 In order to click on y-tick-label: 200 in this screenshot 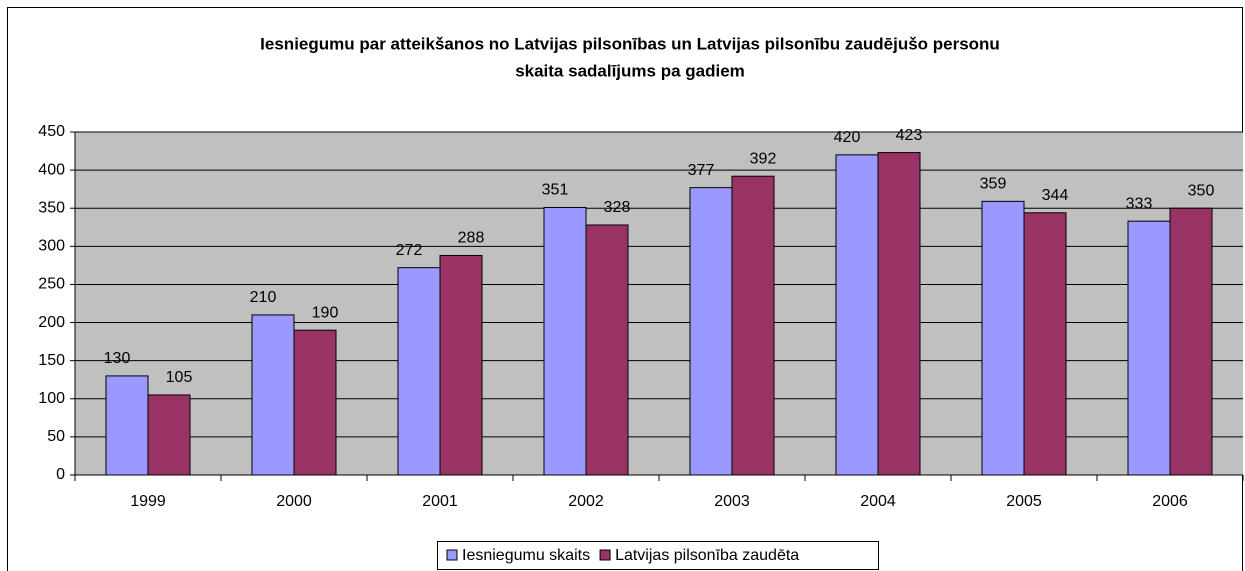, I will do `click(51, 322)`.